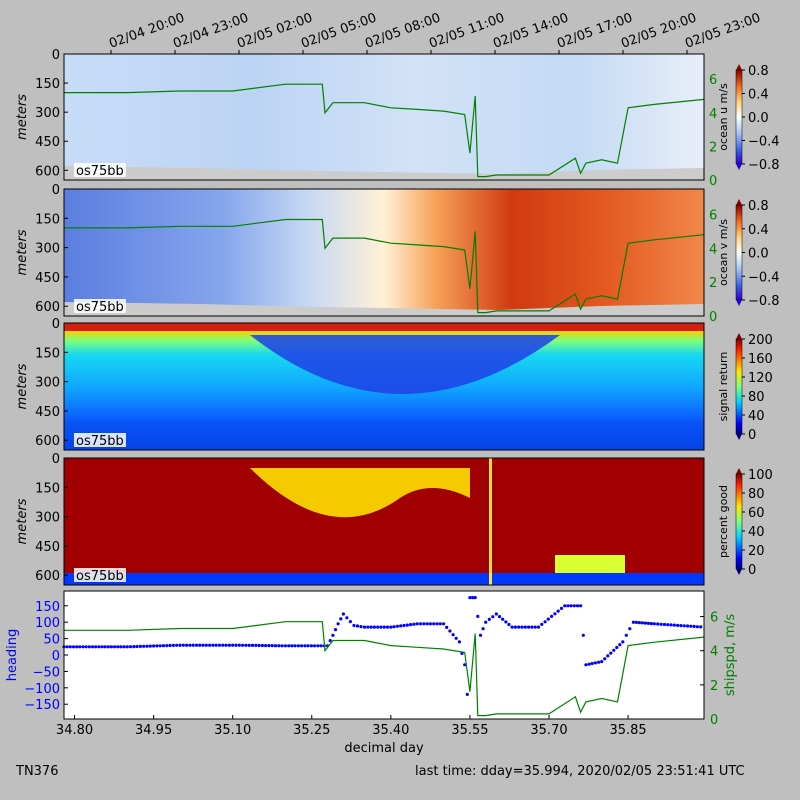  I want to click on x-tick-label: 35.40, so click(390, 730).